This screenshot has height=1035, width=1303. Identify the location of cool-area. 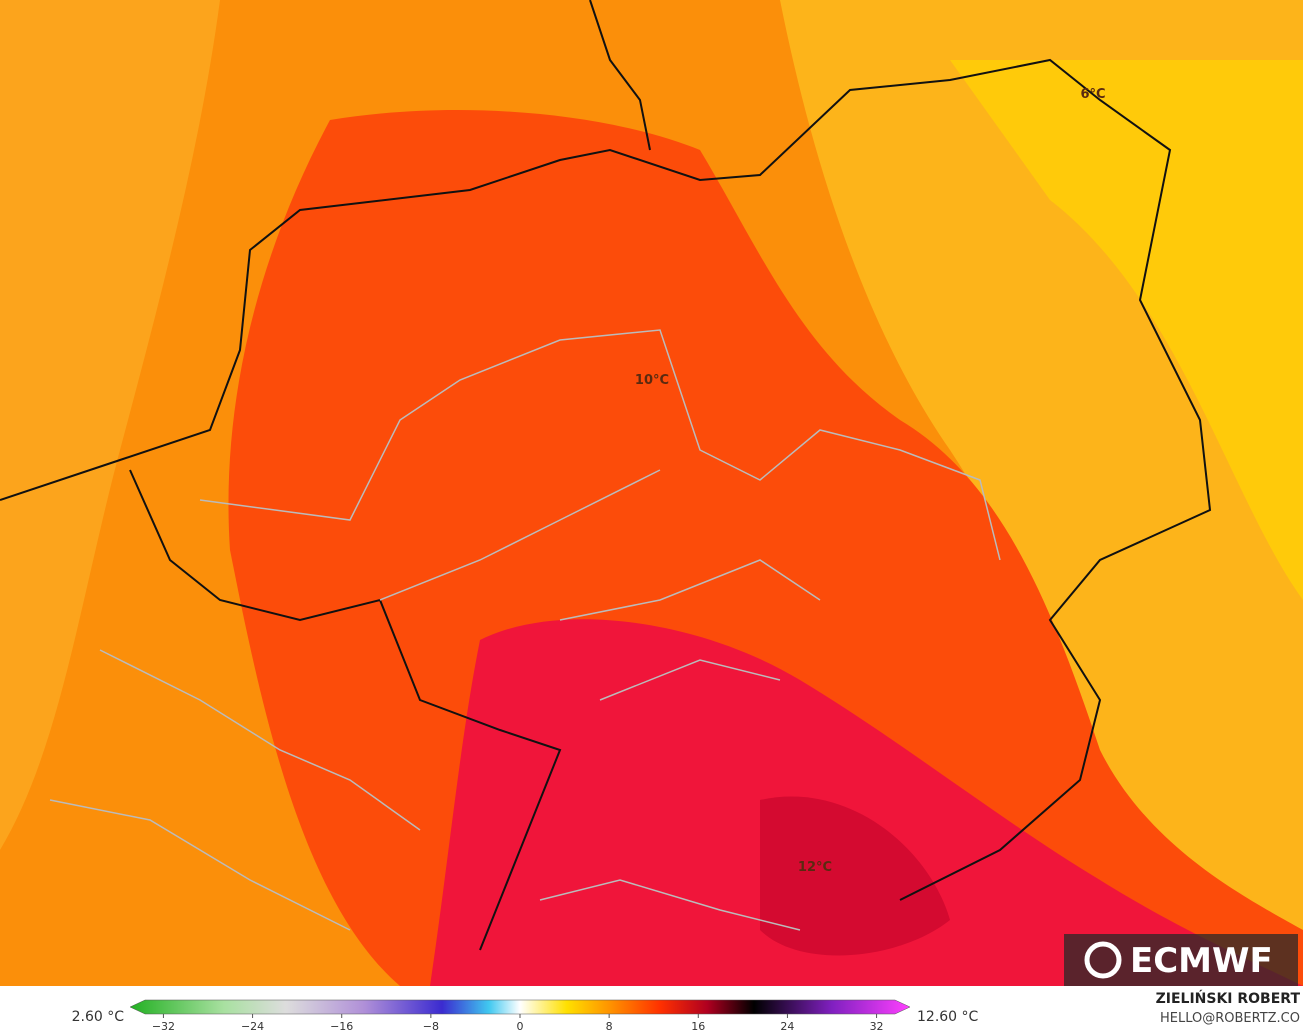
(110, 425).